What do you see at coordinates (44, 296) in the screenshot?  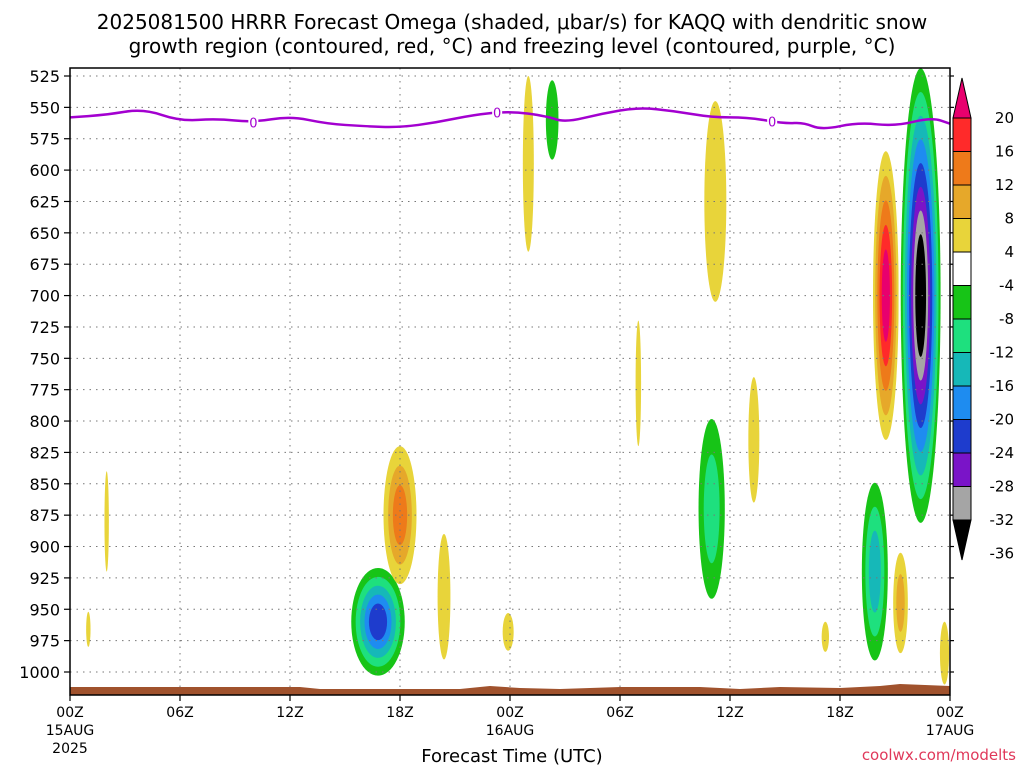 I see `y-tick-label: 700` at bounding box center [44, 296].